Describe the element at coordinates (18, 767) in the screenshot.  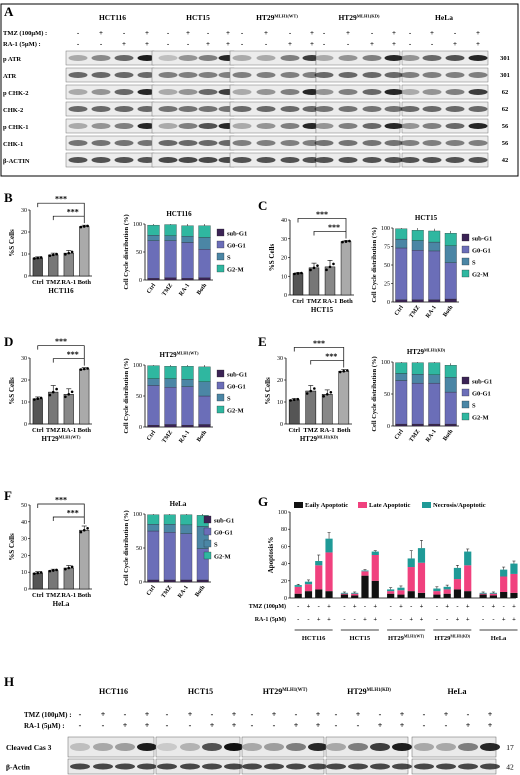
I see `blot-h-protein-label: β-Actin` at that location.